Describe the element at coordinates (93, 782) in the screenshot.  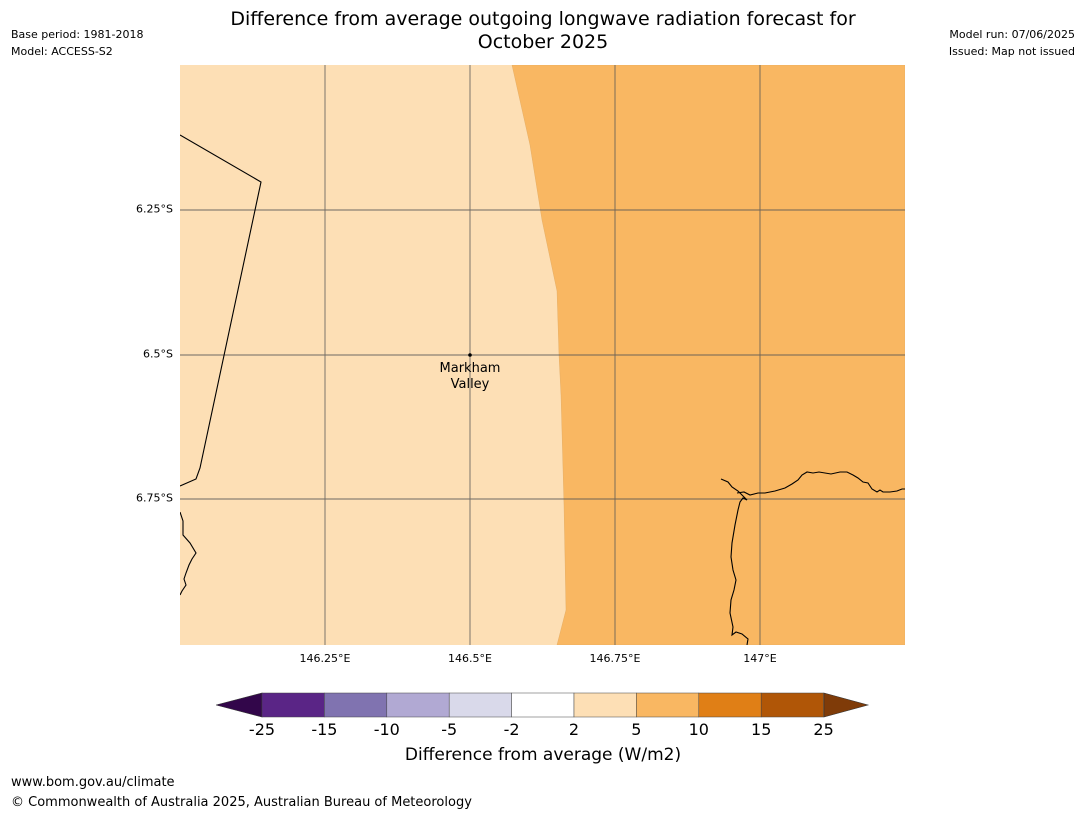
I see `footer-url: www.bom.gov.au/climate` at that location.